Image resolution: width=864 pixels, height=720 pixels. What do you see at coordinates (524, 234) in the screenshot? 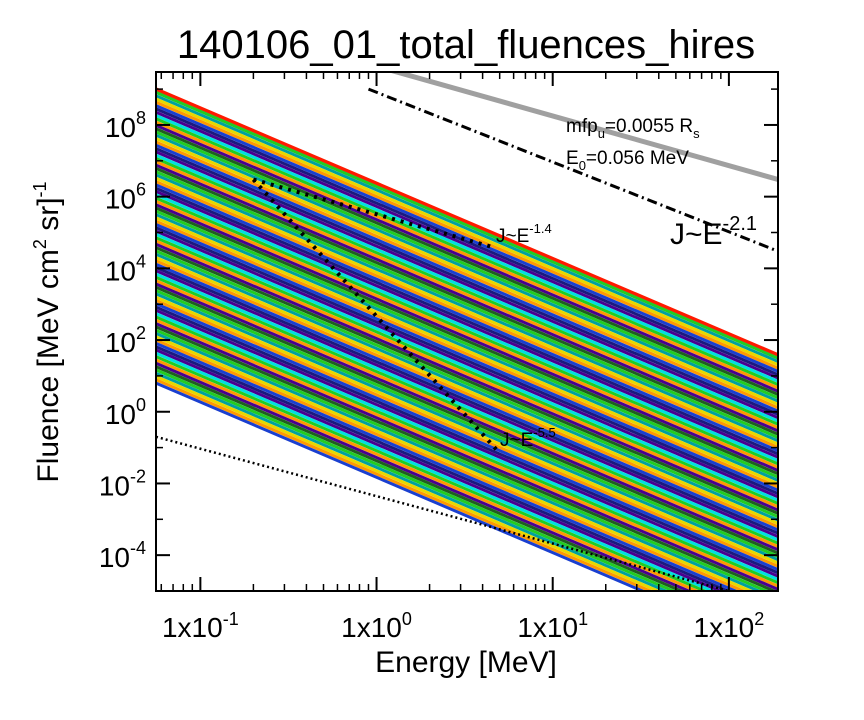
I see `slope-label-1-4: J~E-1.4` at bounding box center [524, 234].